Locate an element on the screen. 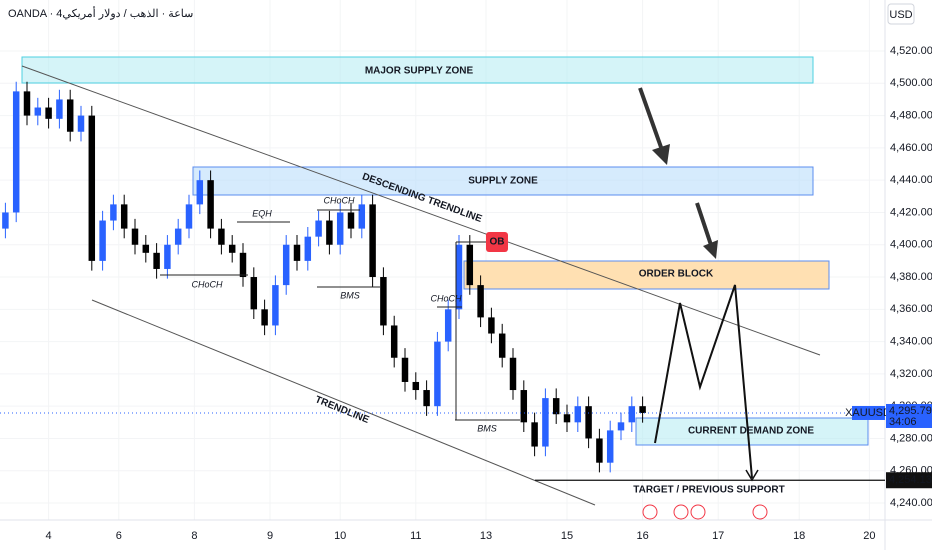 This screenshot has height=550, width=932. symbol-box is located at coordinates (868, 412).